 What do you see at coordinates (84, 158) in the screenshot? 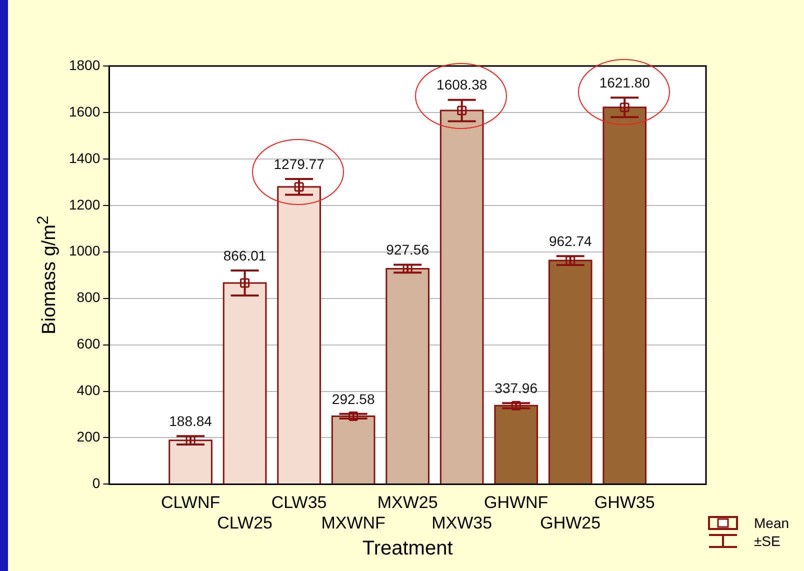
I see `y-tick-label: 1400` at bounding box center [84, 158].